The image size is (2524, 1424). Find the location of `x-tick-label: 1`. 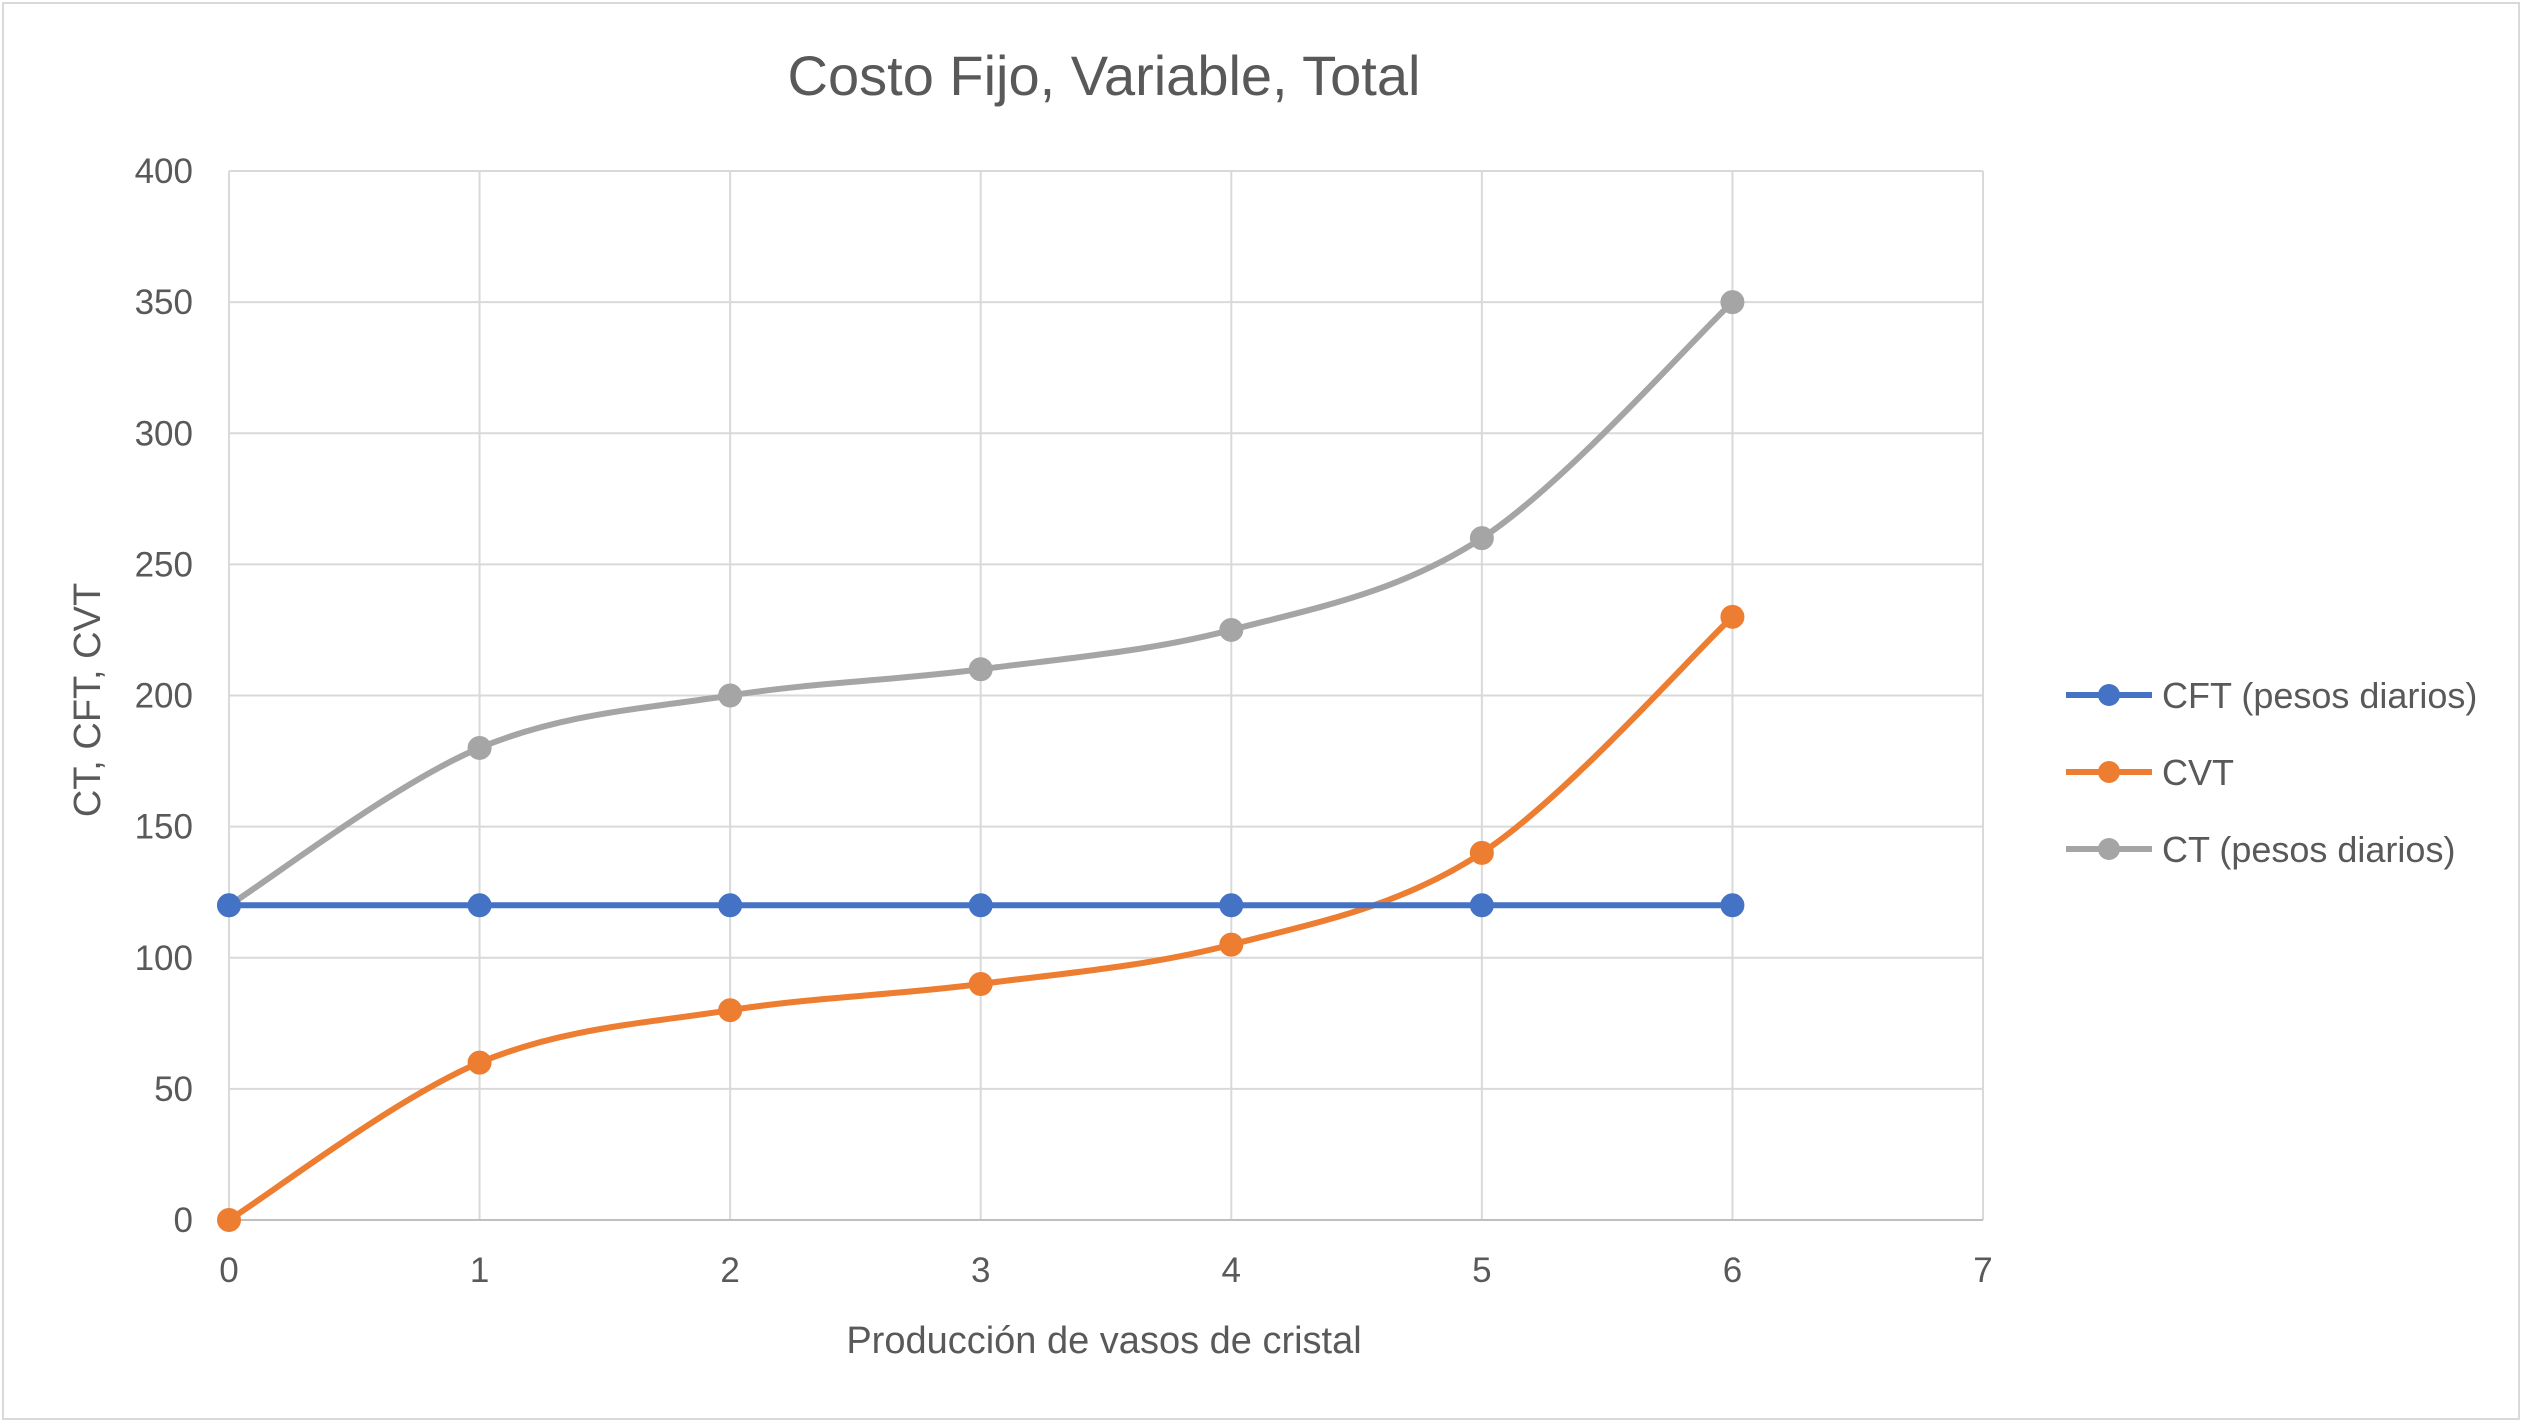

x-tick-label: 1 is located at coordinates (479, 1270).